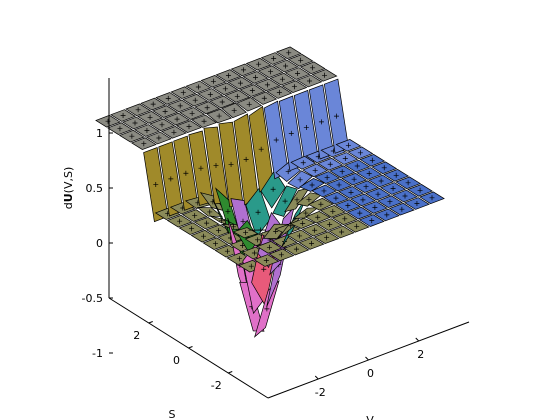  I want to click on y-tick-label: 0, so click(176, 360).